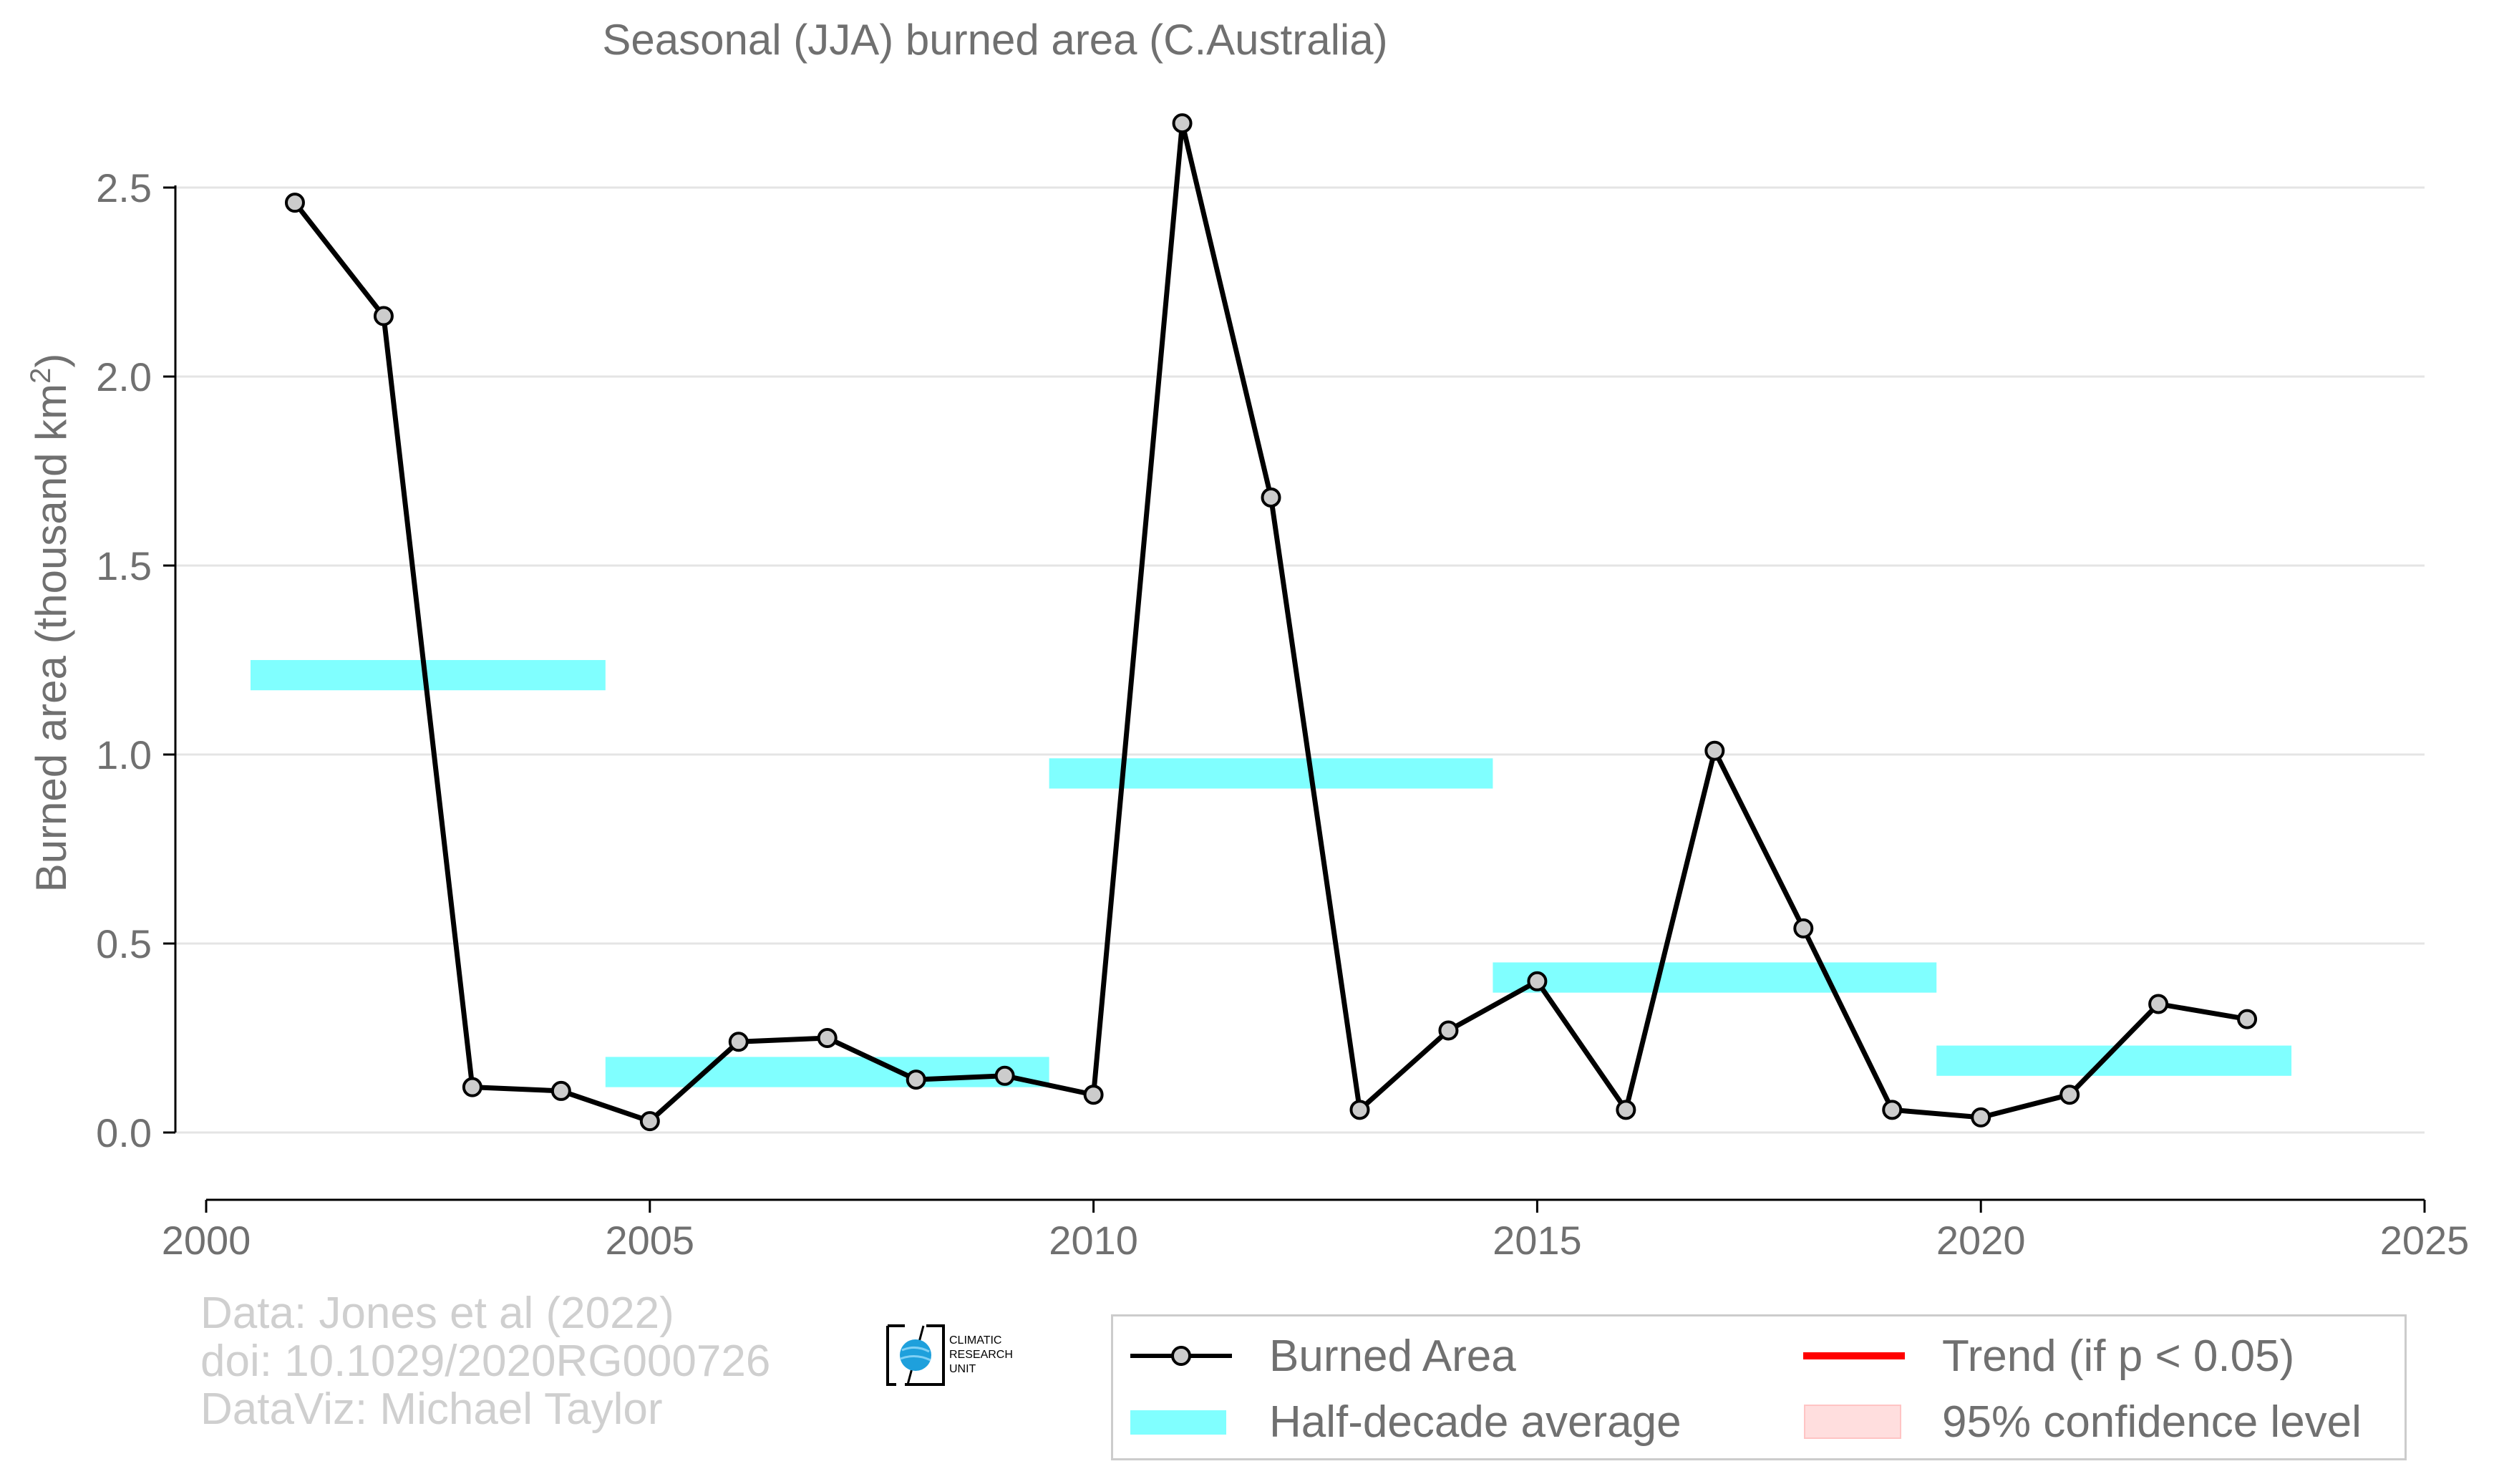 This screenshot has width=2499, height=1484. I want to click on y-axis: 0.0 0.5 1.0 1.5 2.0 2.5, so click(136, 660).